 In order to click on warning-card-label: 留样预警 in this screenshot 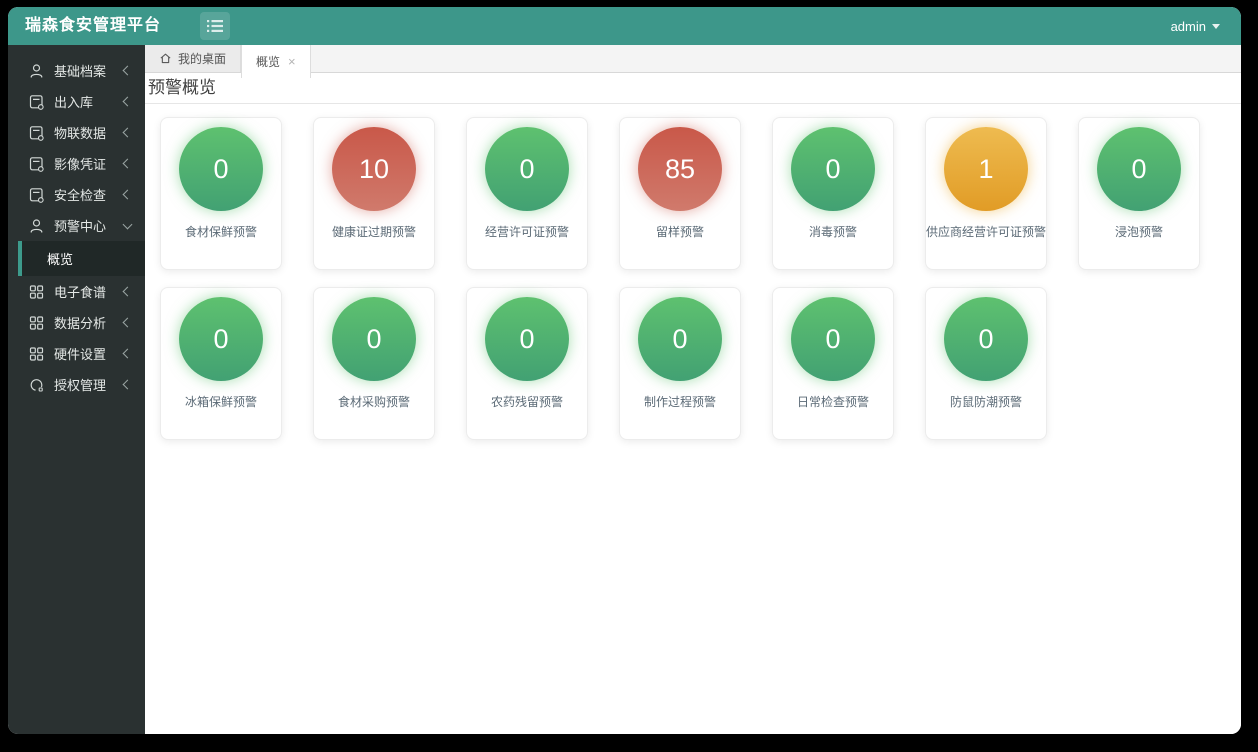, I will do `click(679, 232)`.